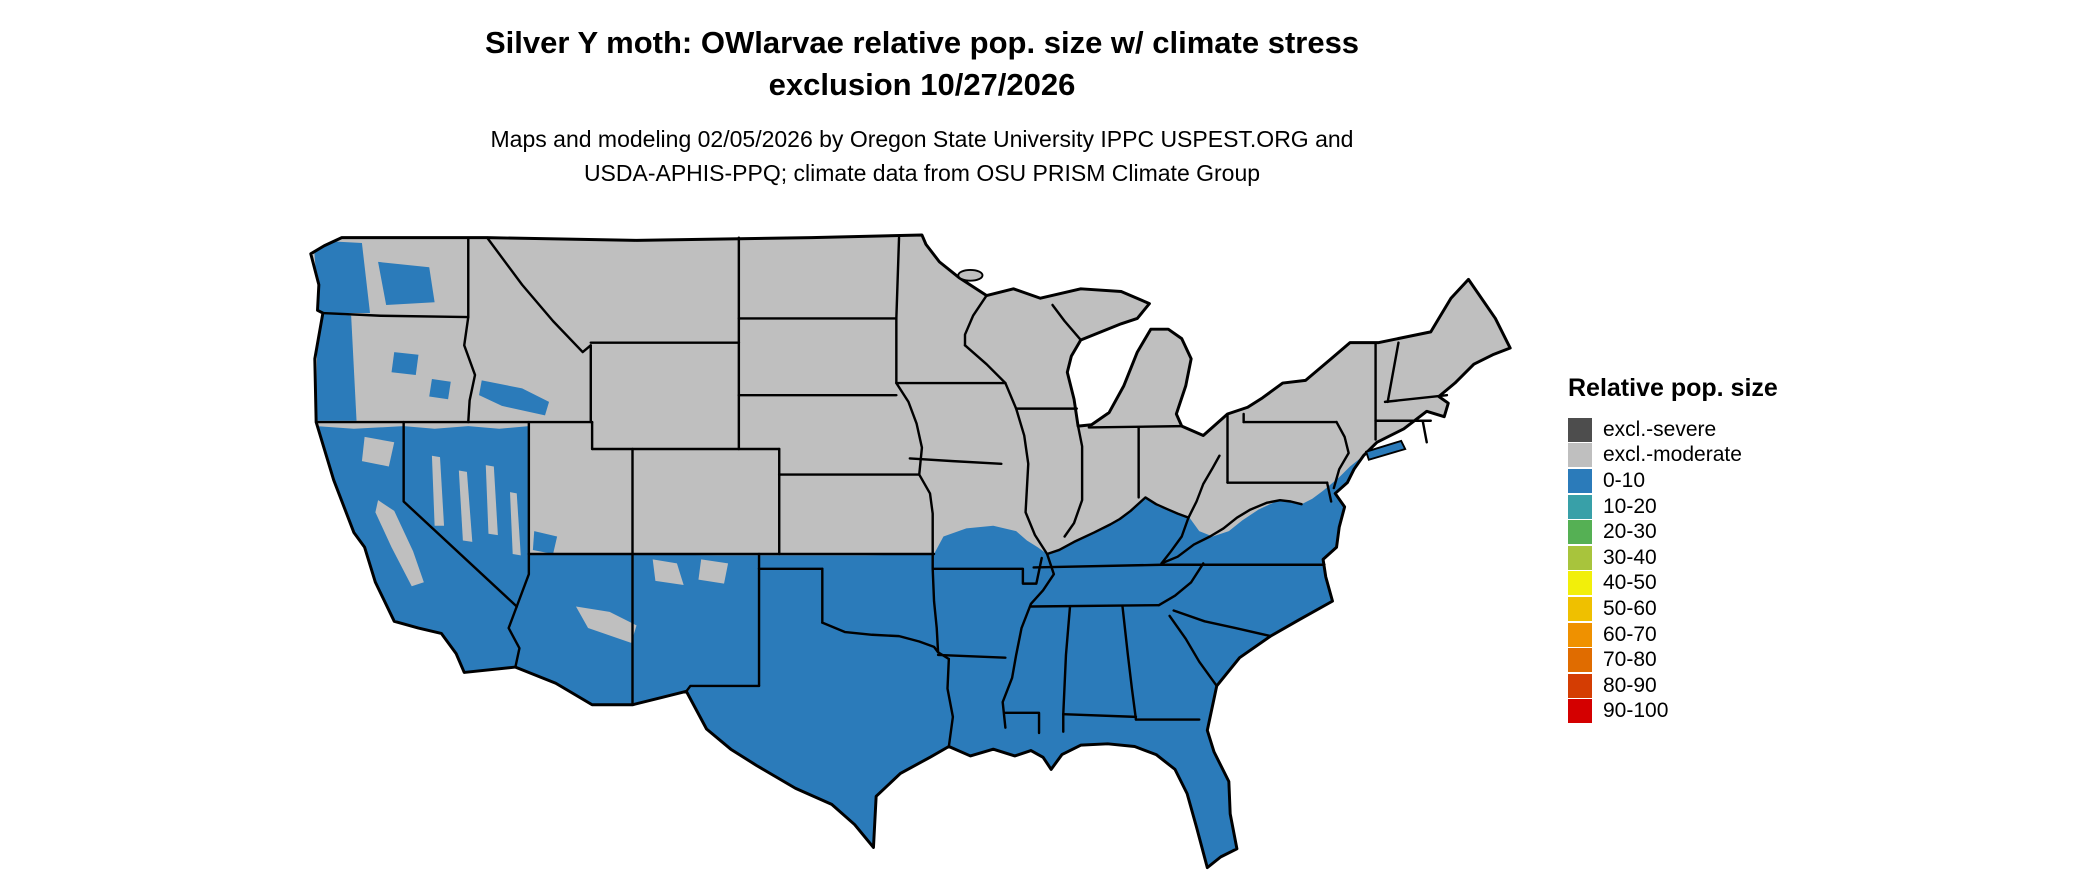 This screenshot has height=892, width=2100. Describe the element at coordinates (1636, 711) in the screenshot. I see `legend-label: 90-100` at that location.